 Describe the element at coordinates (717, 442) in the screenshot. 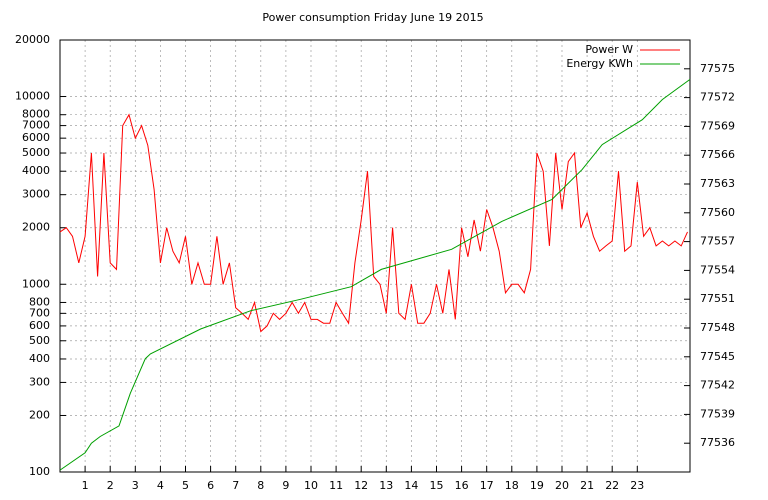

I see `y2-tick-label: 77536` at that location.